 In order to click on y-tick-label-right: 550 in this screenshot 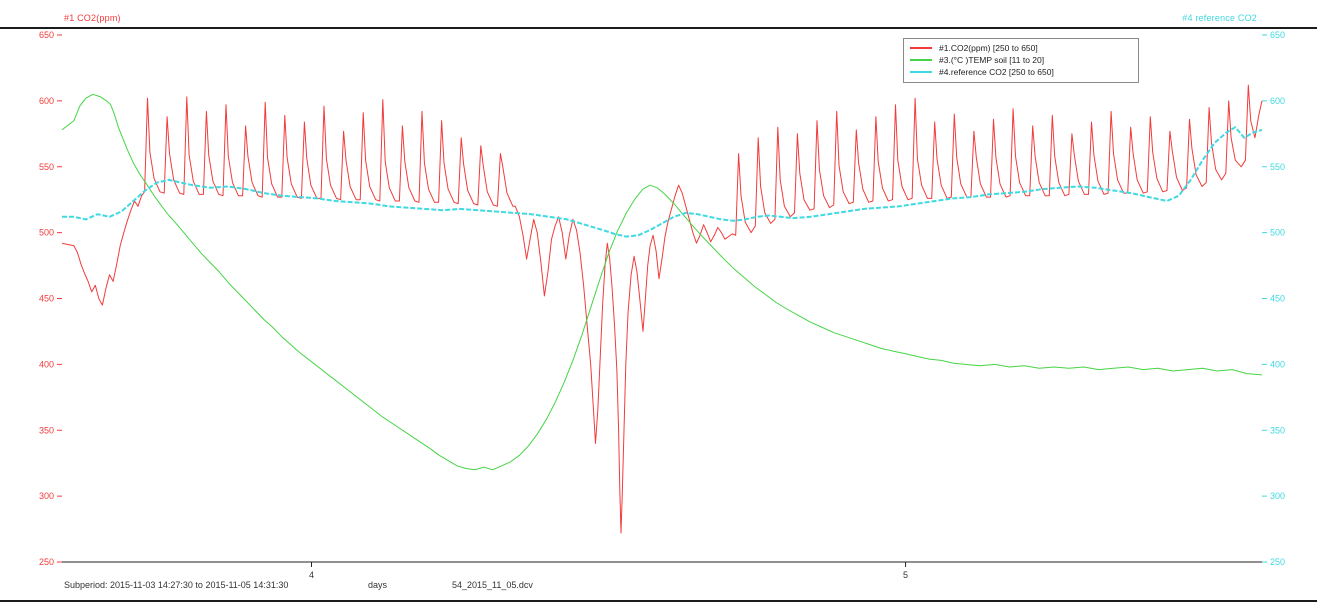, I will do `click(1277, 167)`.